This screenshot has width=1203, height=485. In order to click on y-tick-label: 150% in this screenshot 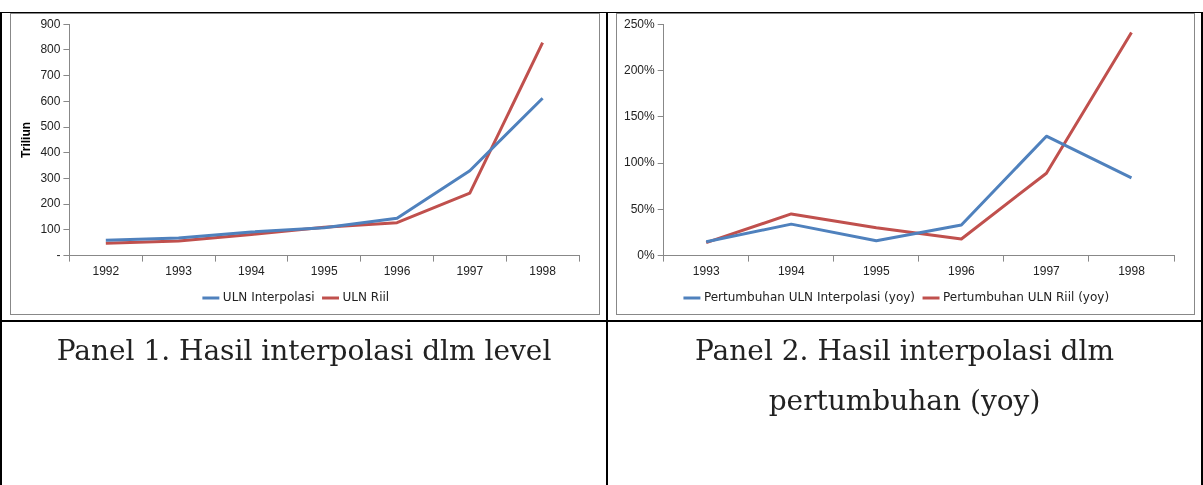, I will do `click(639, 116)`.